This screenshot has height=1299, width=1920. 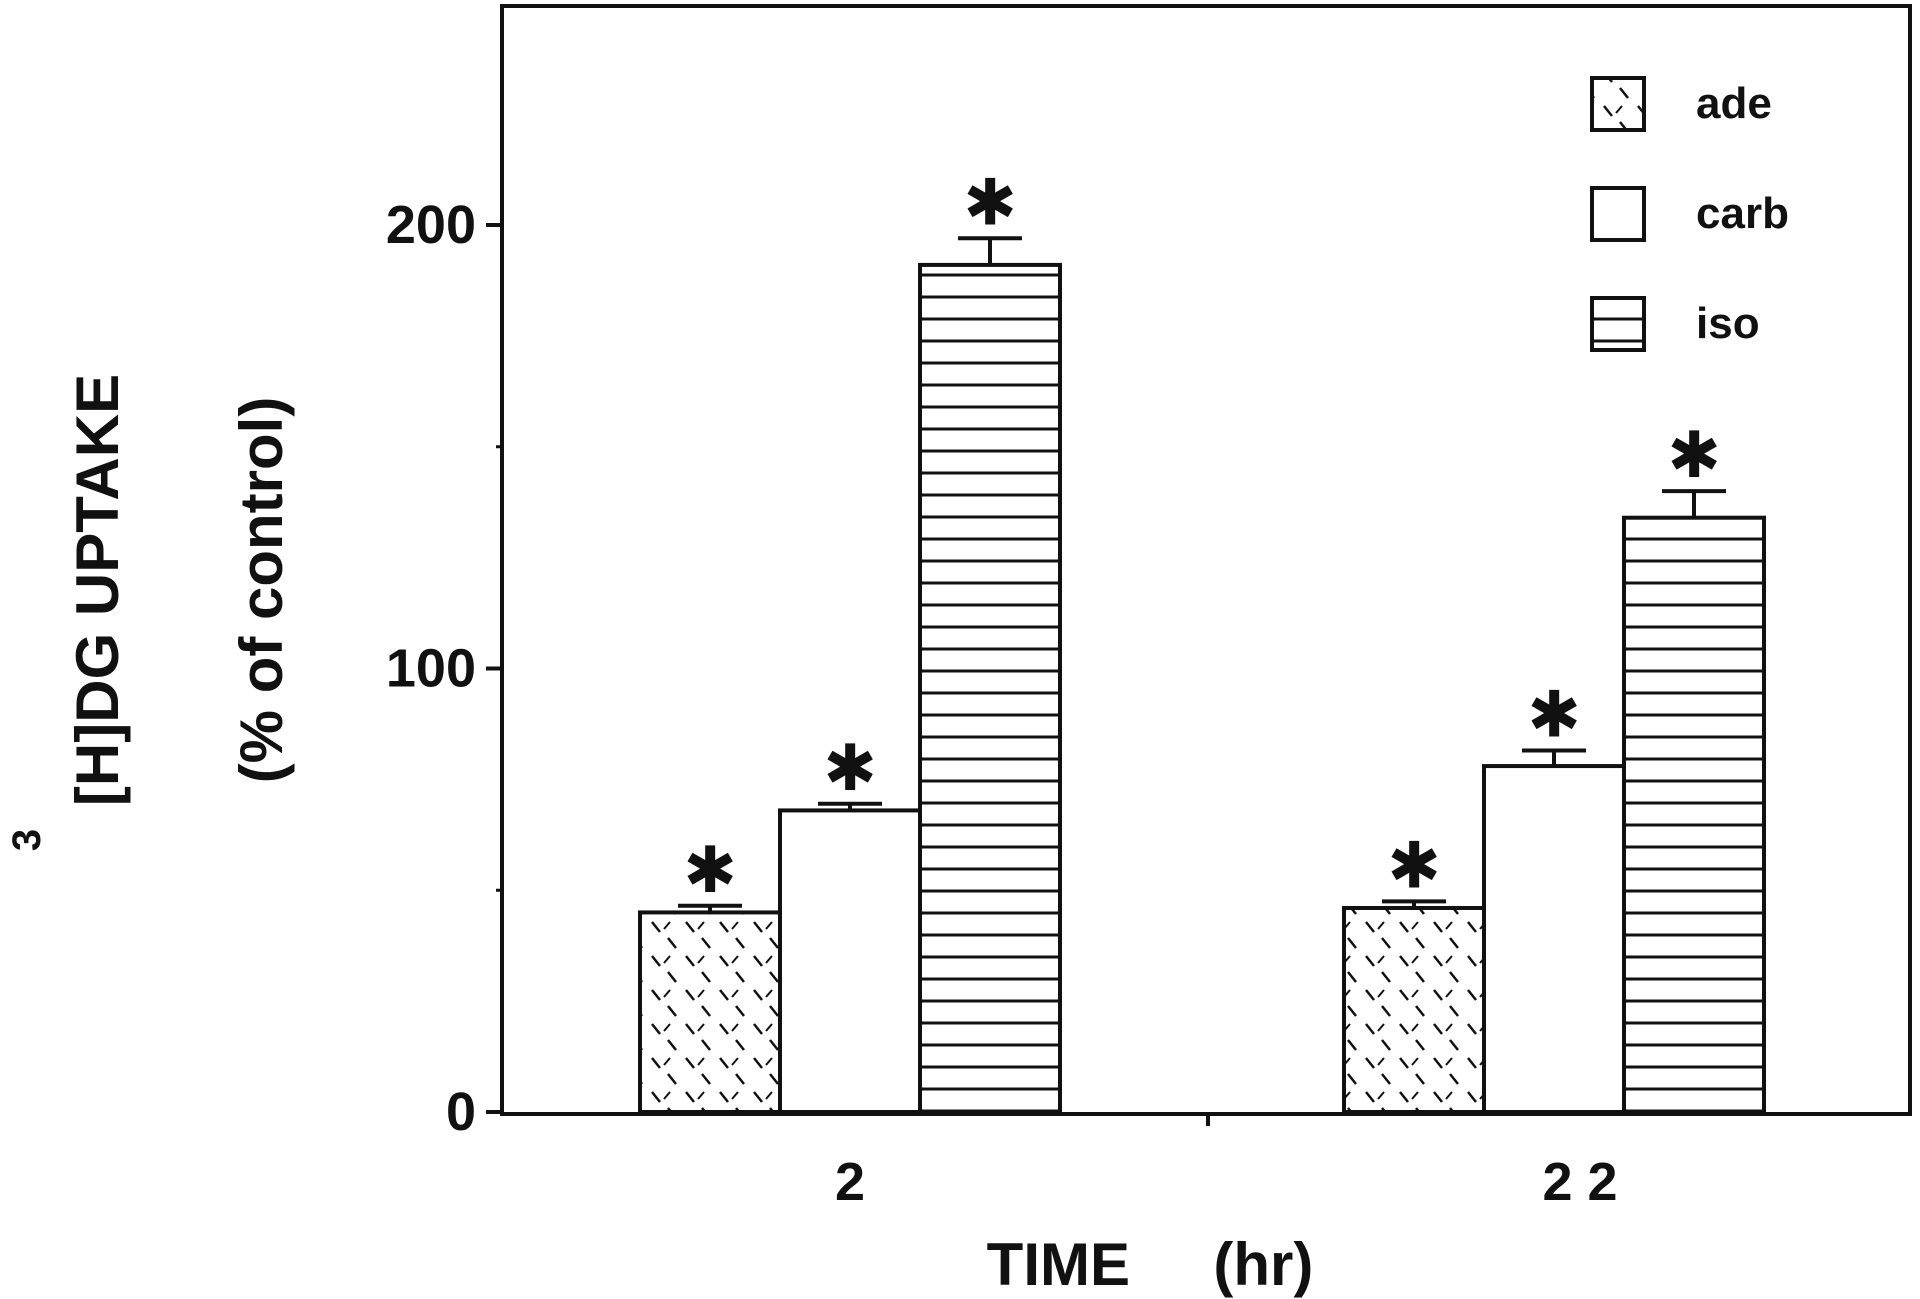 What do you see at coordinates (850, 1182) in the screenshot?
I see `x-category-label: 2` at bounding box center [850, 1182].